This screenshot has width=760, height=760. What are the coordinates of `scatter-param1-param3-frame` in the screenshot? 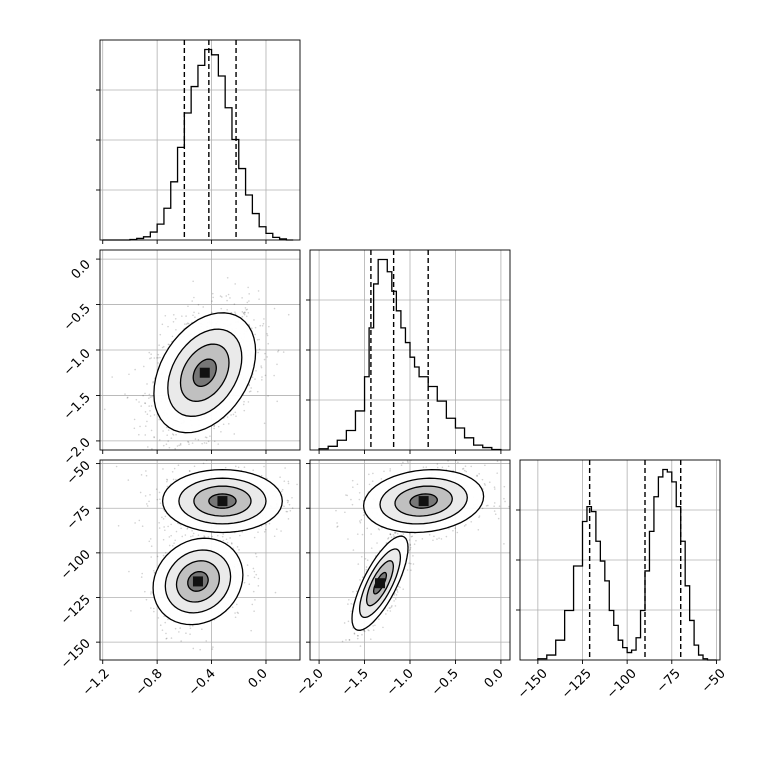 It's located at (200, 560).